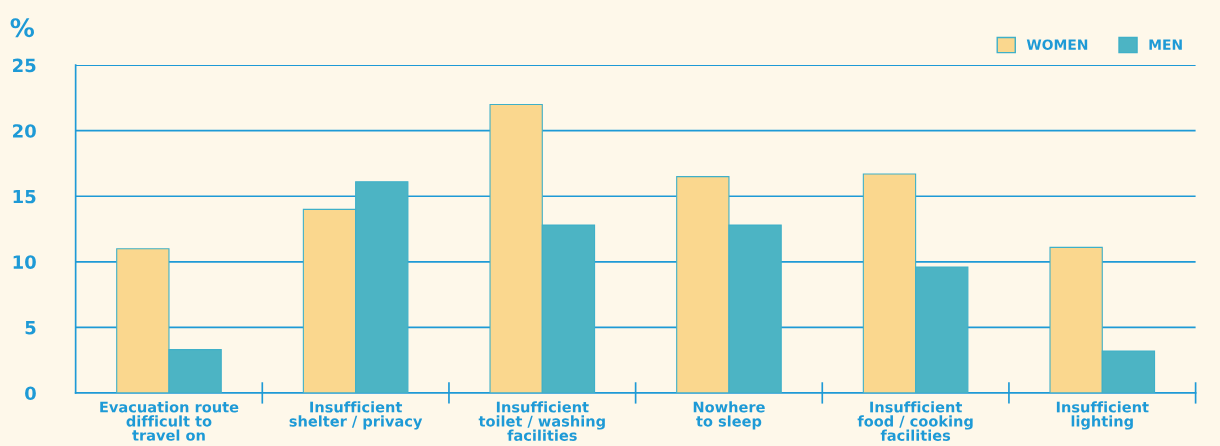 The image size is (1220, 446). Describe the element at coordinates (729, 415) in the screenshot. I see `x-tick-label: Nowhere to sleep` at that location.